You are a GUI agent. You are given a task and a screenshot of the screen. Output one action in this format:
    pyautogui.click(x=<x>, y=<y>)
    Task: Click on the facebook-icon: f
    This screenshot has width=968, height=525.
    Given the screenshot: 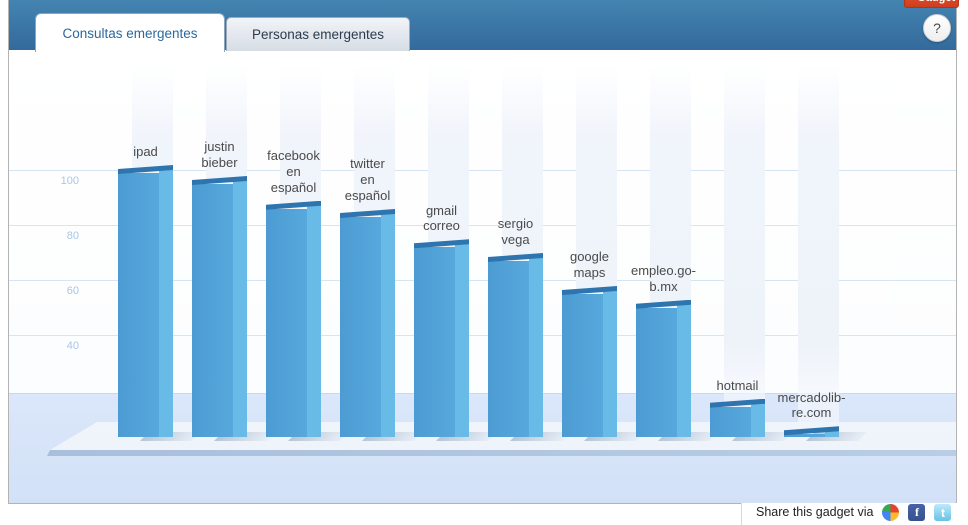 What is the action you would take?
    pyautogui.click(x=917, y=512)
    